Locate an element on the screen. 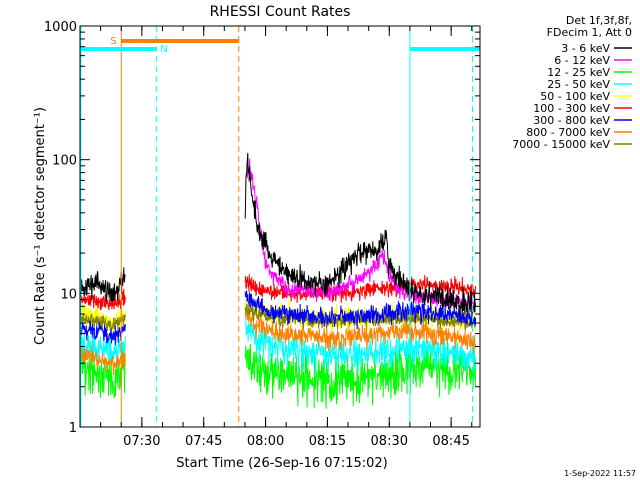  y-tick-label: 100 is located at coordinates (64, 161).